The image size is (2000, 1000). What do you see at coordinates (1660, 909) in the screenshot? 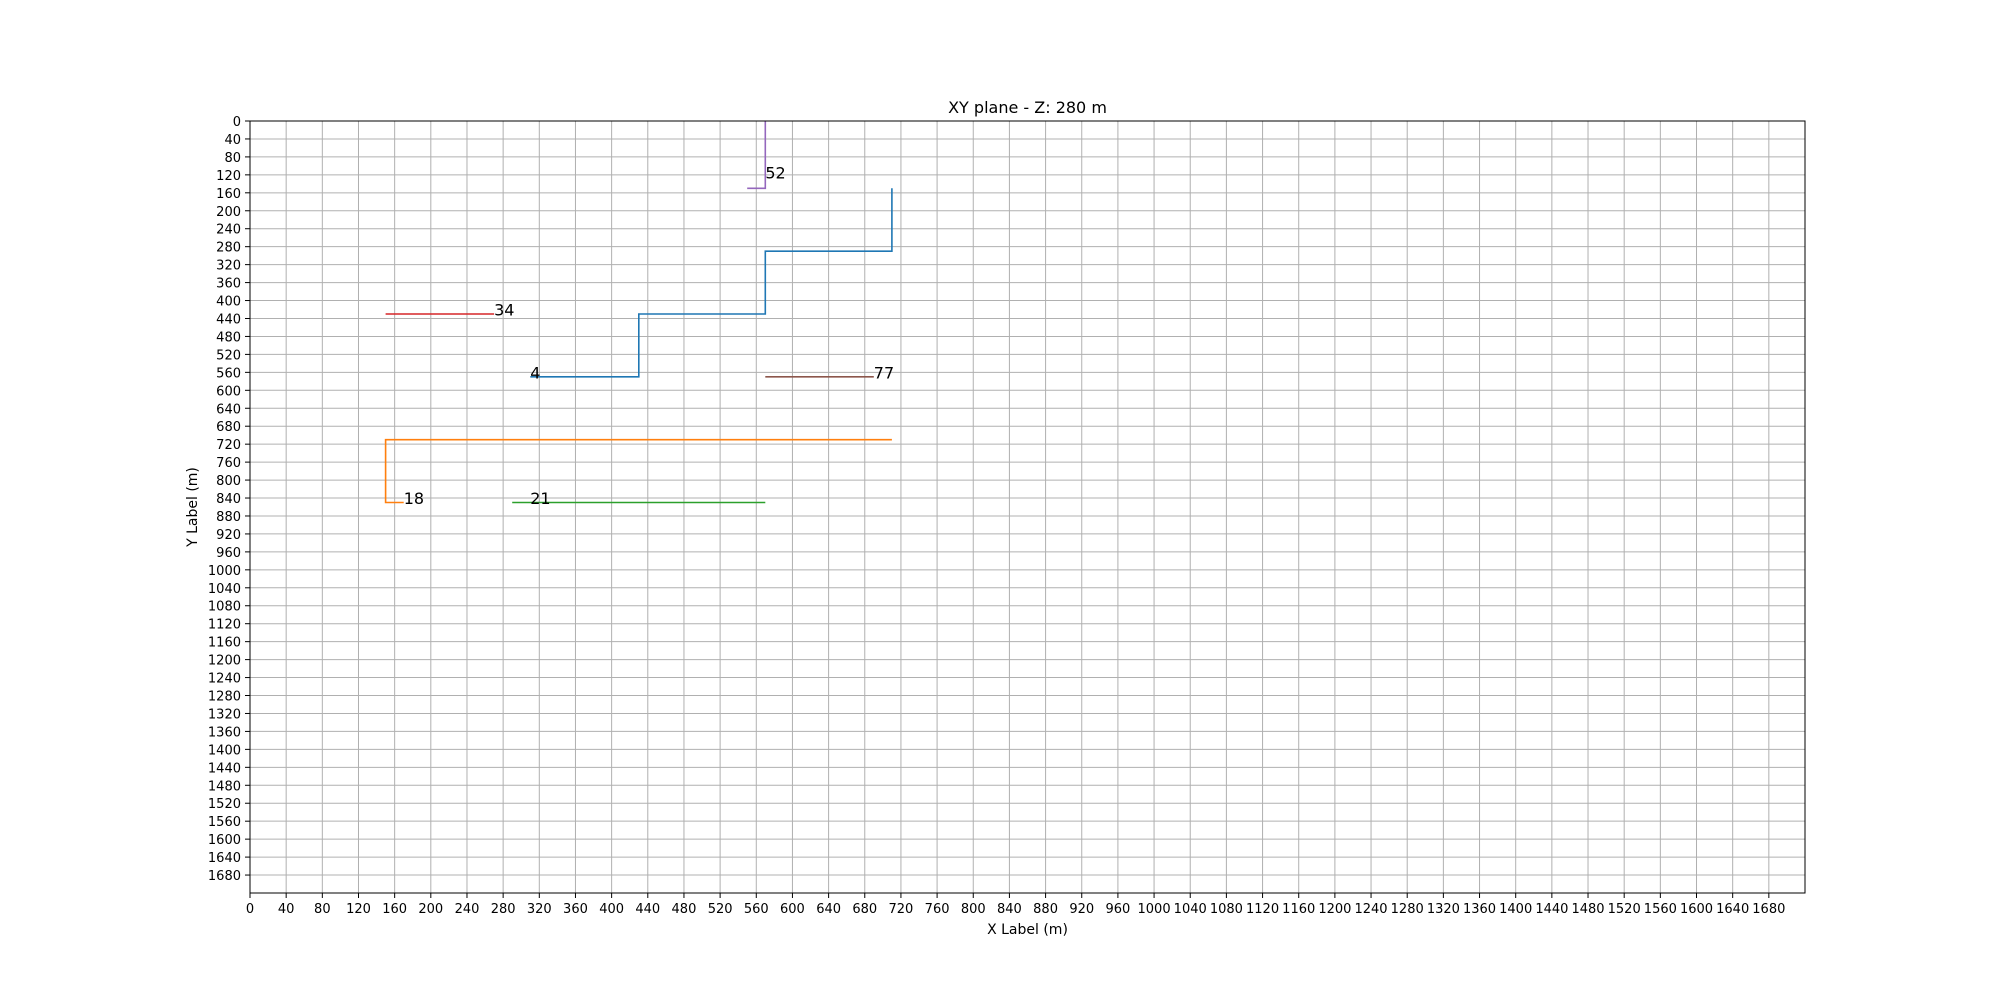
I see `x-tick-label: 1560` at bounding box center [1660, 909].